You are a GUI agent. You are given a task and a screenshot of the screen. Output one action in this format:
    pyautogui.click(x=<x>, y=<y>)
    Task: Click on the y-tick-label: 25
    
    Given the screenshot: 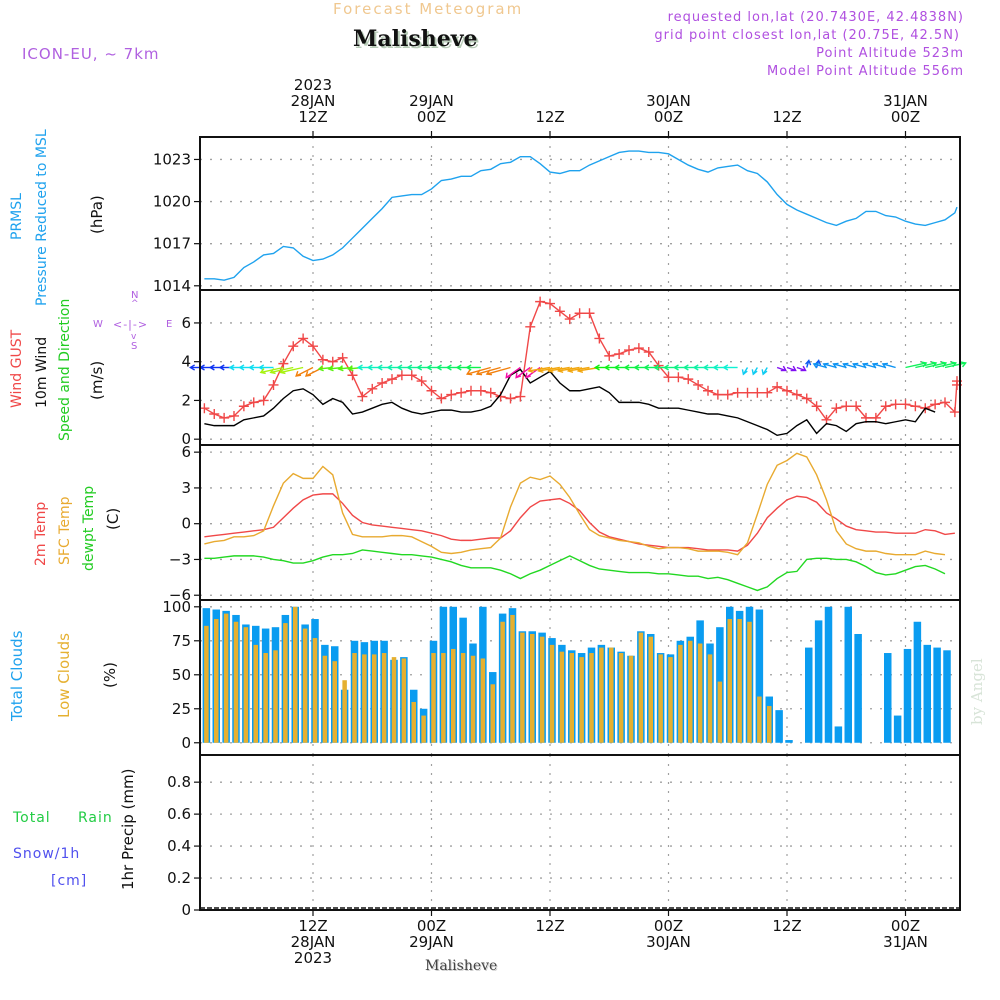 What is the action you would take?
    pyautogui.click(x=181, y=709)
    